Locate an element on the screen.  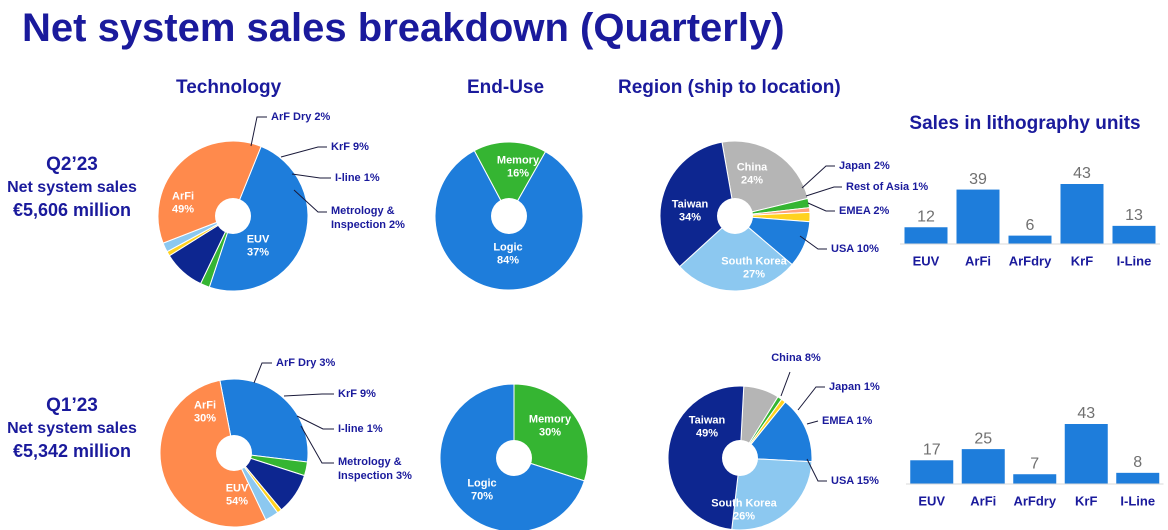
pie-slice-china is located at coordinates (765, 178).